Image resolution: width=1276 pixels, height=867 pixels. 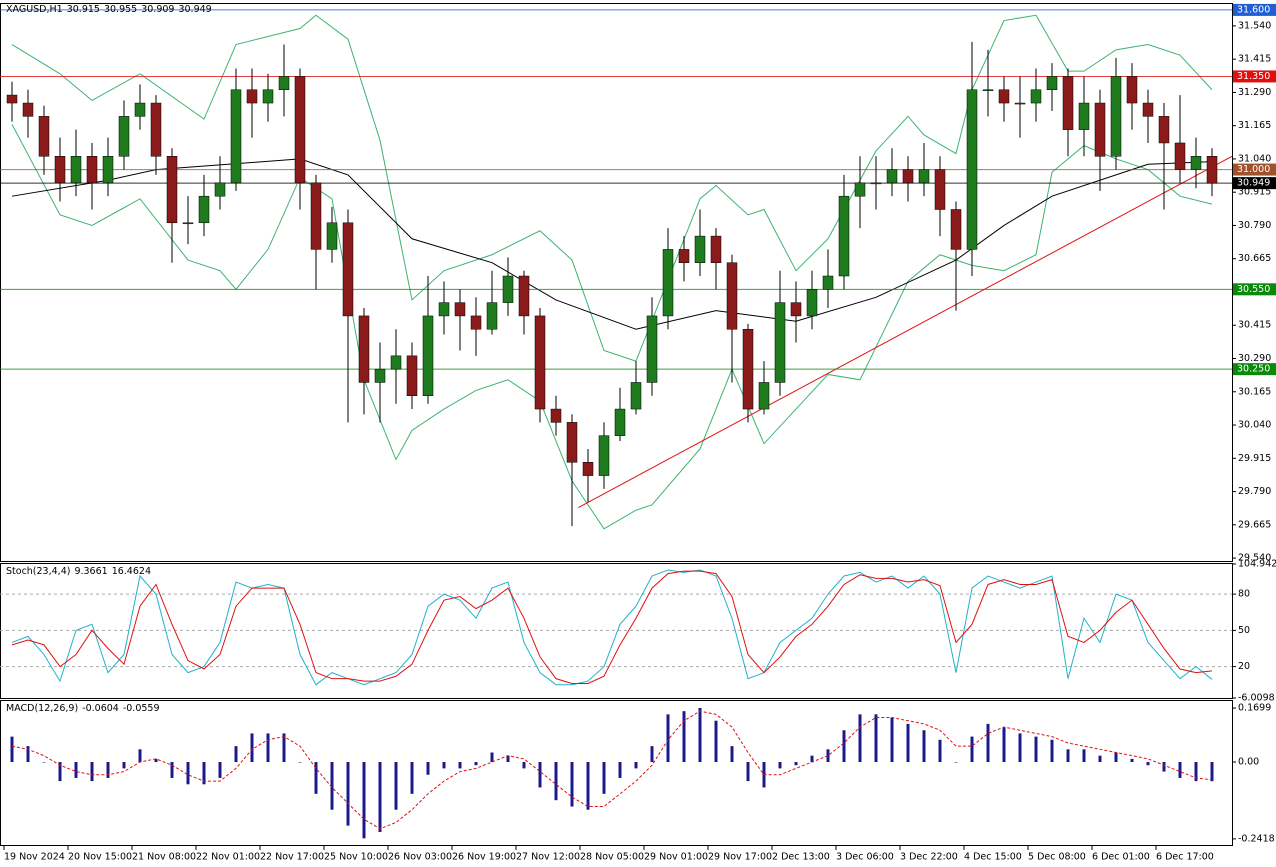 What do you see at coordinates (1254, 92) in the screenshot?
I see `y-tick-label: 31.290` at bounding box center [1254, 92].